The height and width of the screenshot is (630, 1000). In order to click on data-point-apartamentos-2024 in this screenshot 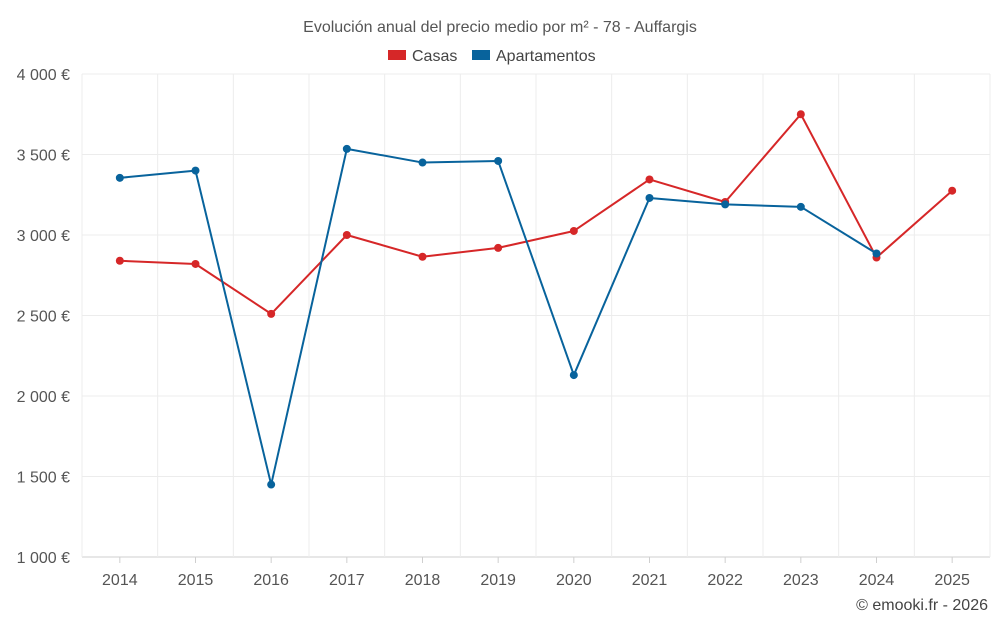, I will do `click(876, 253)`.